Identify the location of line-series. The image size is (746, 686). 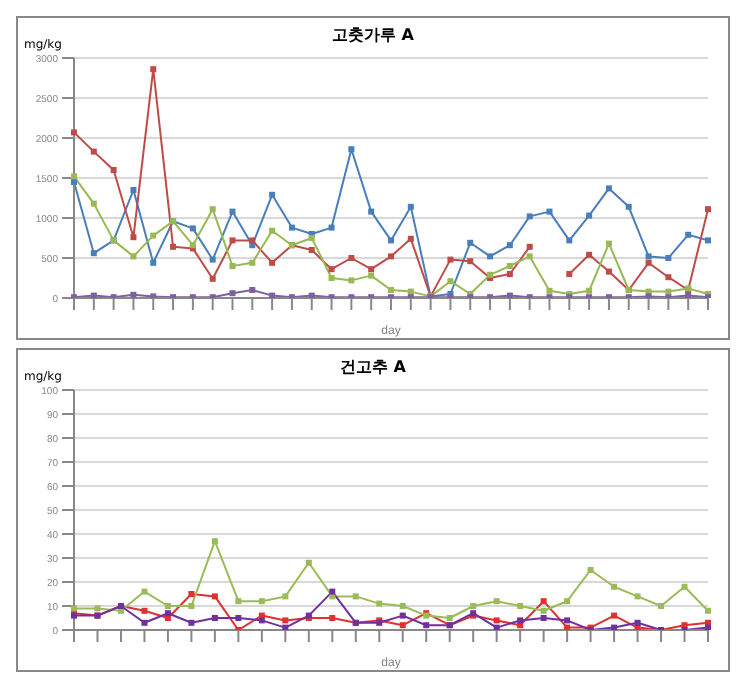
(391, 579).